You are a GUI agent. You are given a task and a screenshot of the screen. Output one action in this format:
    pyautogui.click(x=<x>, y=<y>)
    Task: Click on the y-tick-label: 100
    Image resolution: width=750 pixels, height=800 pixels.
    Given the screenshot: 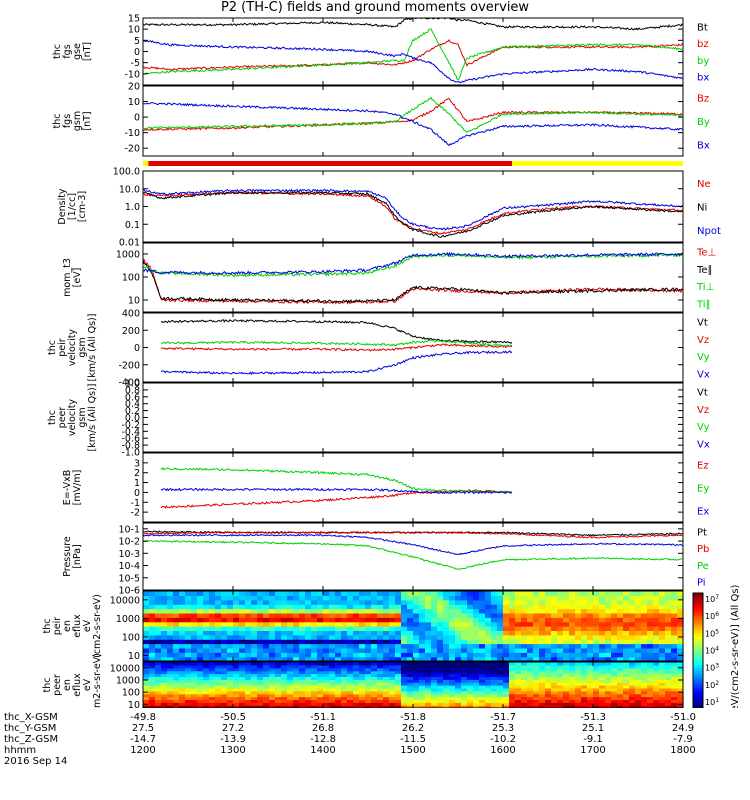 What is the action you would take?
    pyautogui.click(x=131, y=637)
    